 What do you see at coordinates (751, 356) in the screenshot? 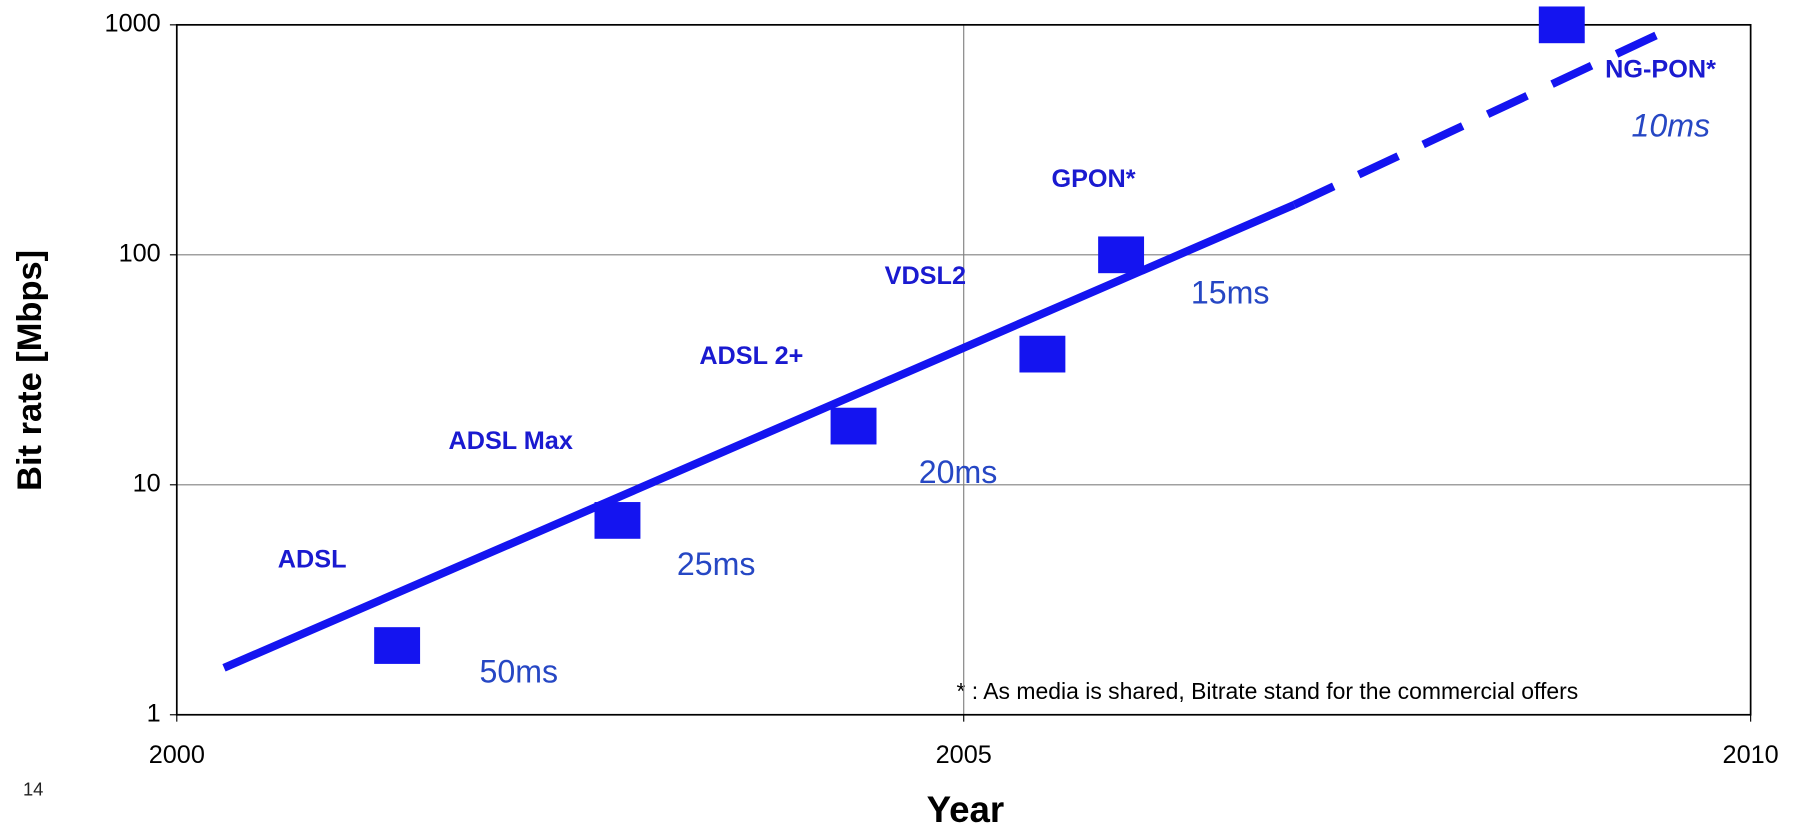
I see `point-label: ADSL 2+` at bounding box center [751, 356].